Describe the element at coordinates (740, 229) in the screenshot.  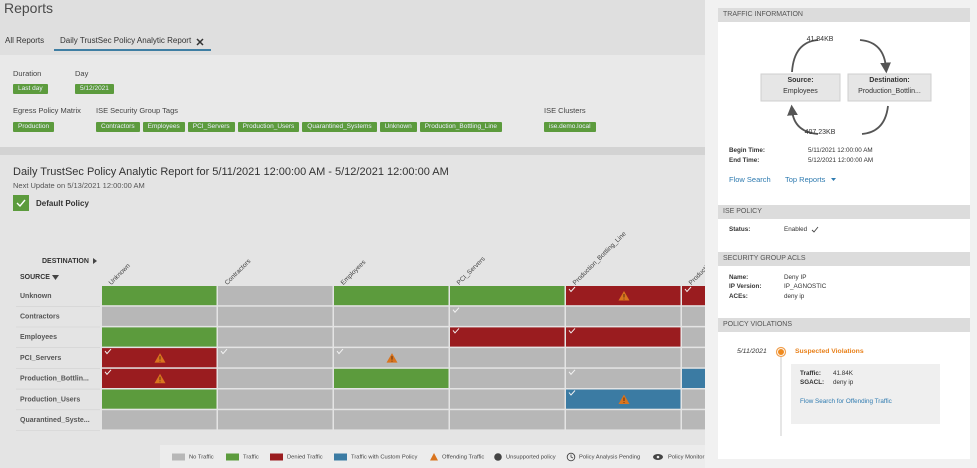
I see `info-text: Status:` at that location.